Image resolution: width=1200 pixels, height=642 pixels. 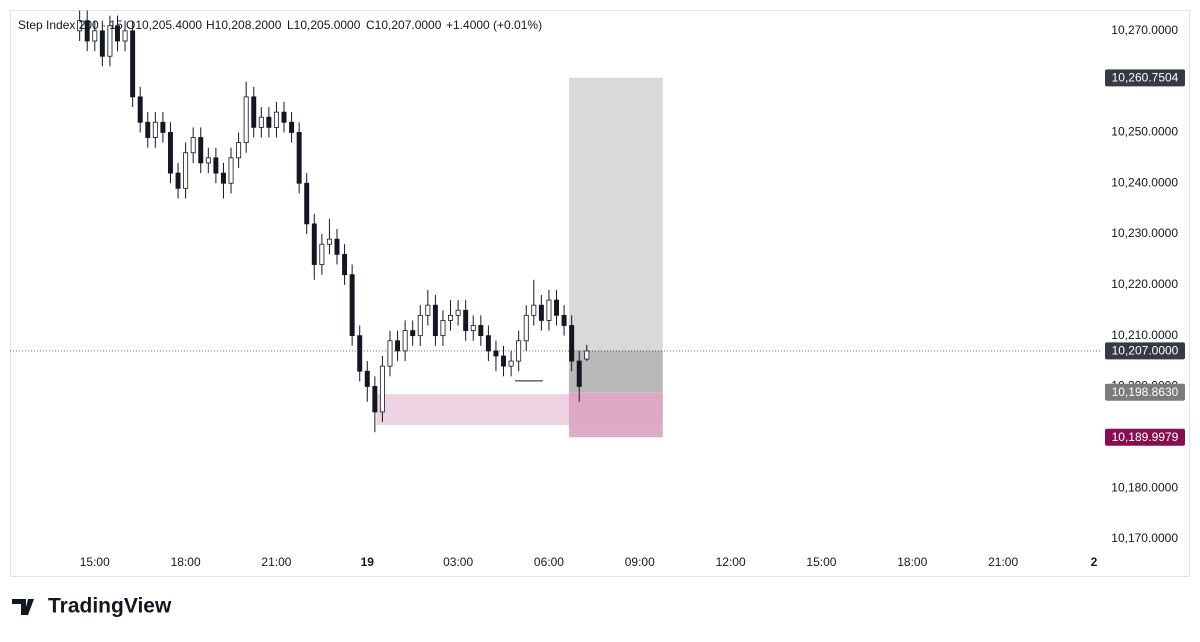 What do you see at coordinates (1144, 182) in the screenshot?
I see `y-tick-label: 10,240.0000` at bounding box center [1144, 182].